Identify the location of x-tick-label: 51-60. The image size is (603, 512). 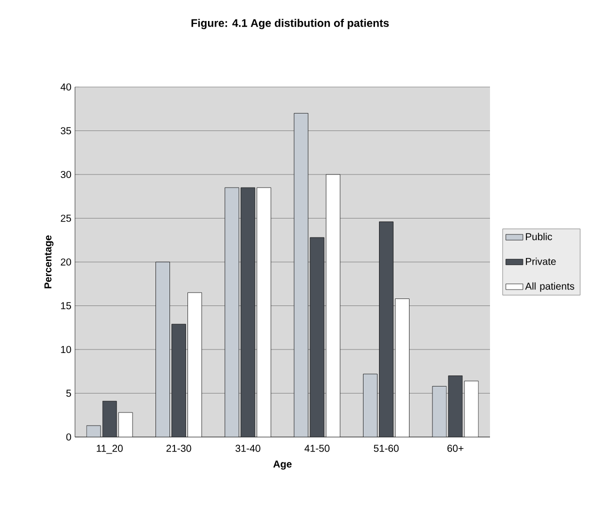
(386, 448).